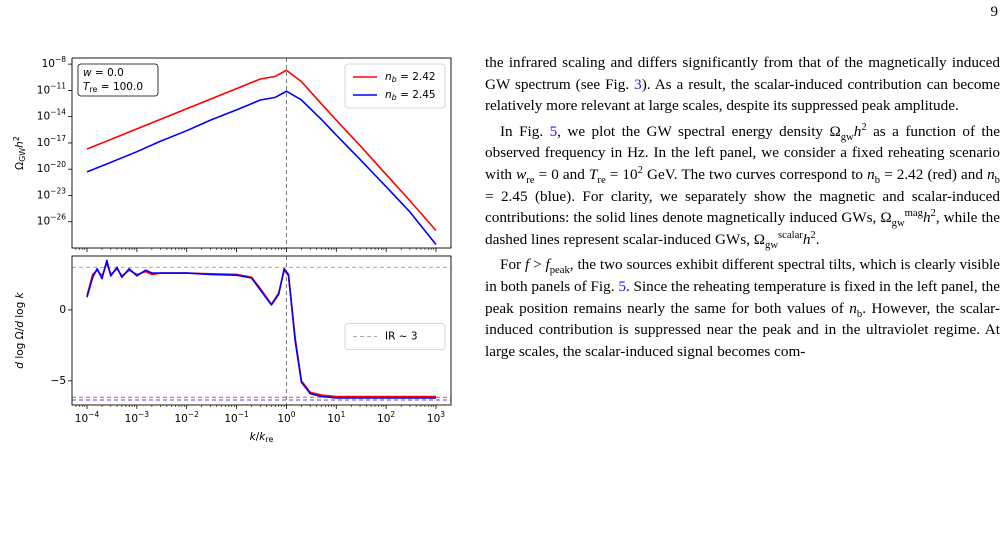 The width and height of the screenshot is (1008, 539). Describe the element at coordinates (512, 265) in the screenshot. I see `text-run: For` at that location.